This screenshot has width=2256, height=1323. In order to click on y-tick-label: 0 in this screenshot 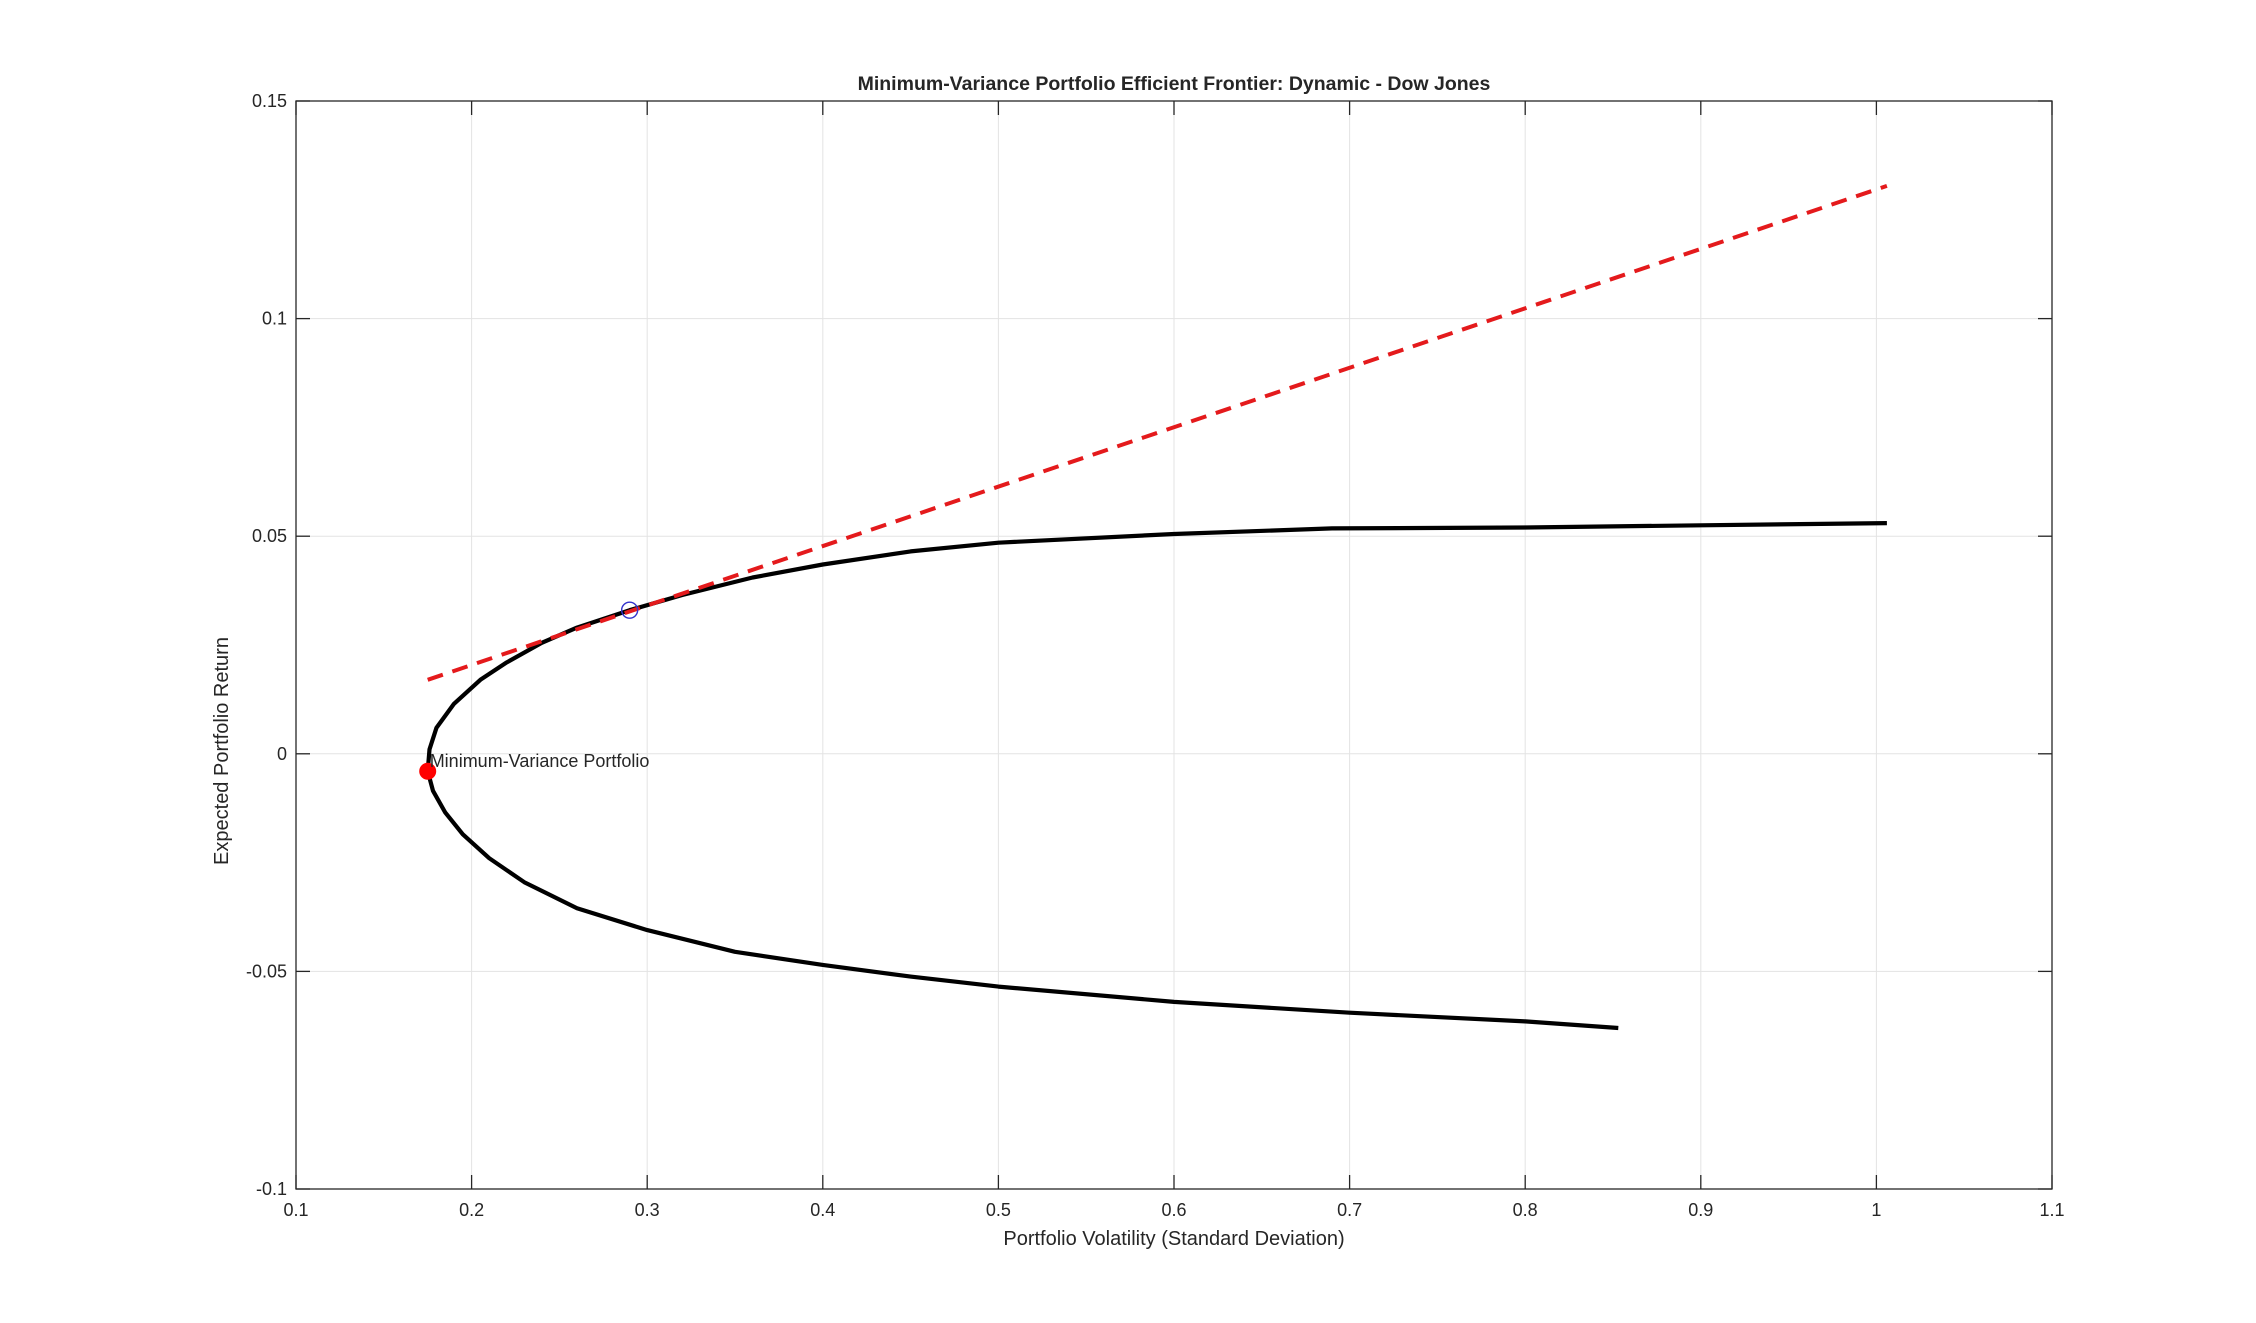, I will do `click(282, 754)`.